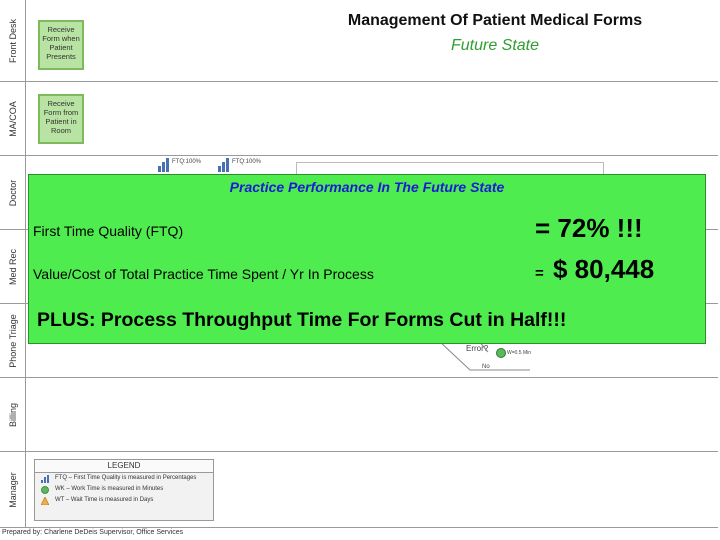  I want to click on lane-manager: Manager, so click(359, 490).